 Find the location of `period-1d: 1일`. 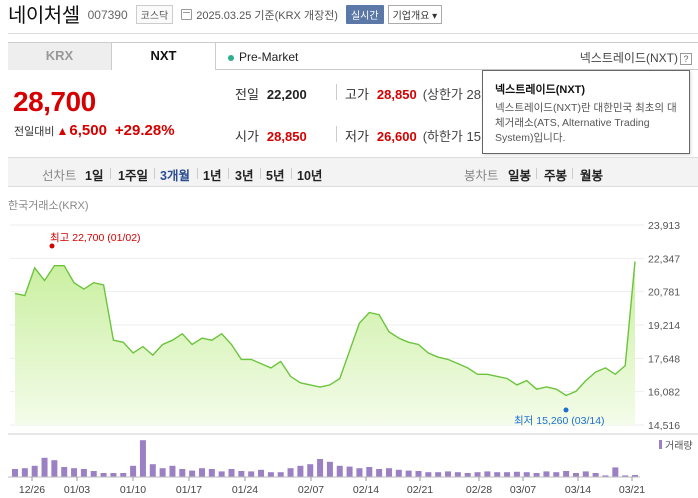

period-1d: 1일 is located at coordinates (94, 176).